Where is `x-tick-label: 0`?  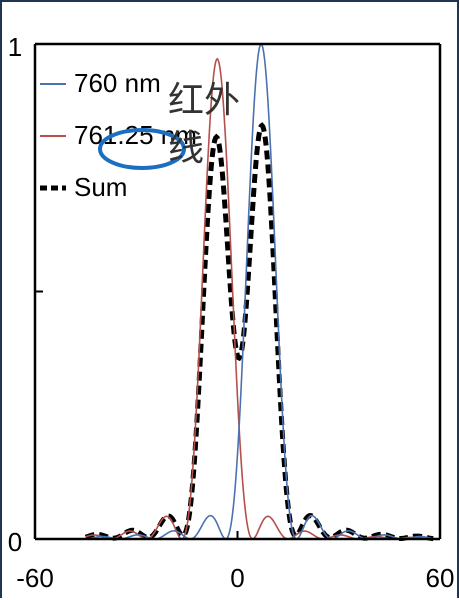
x-tick-label: 0 is located at coordinates (237, 578).